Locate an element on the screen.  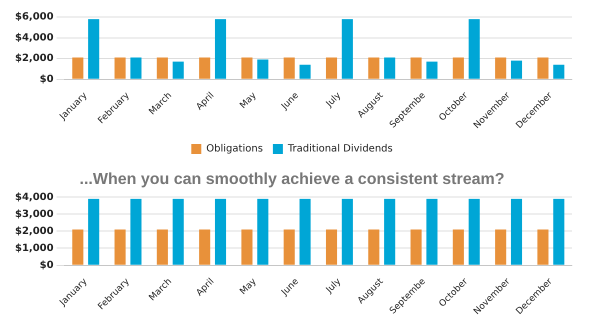
legend-label: Obligations is located at coordinates (234, 149).